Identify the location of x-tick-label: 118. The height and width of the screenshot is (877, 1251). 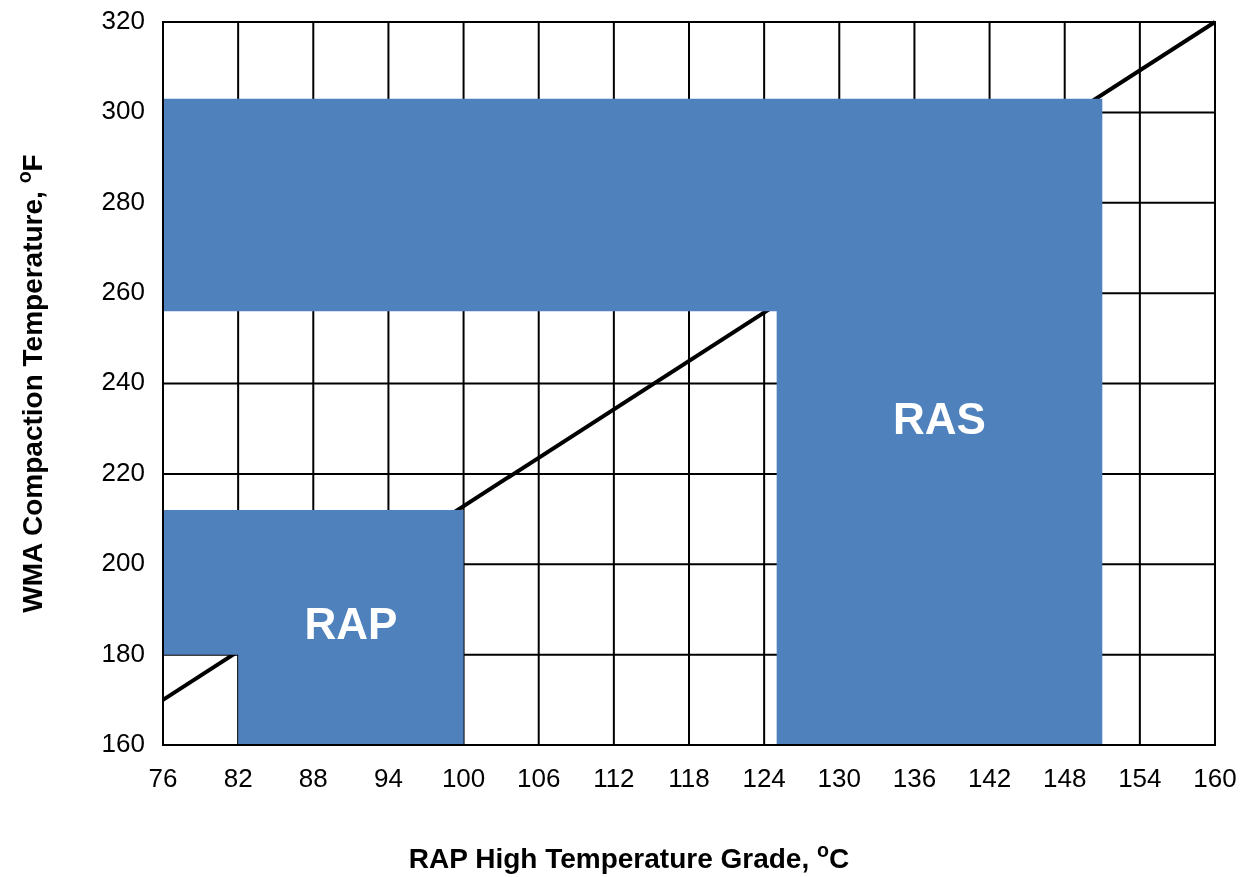
(689, 778).